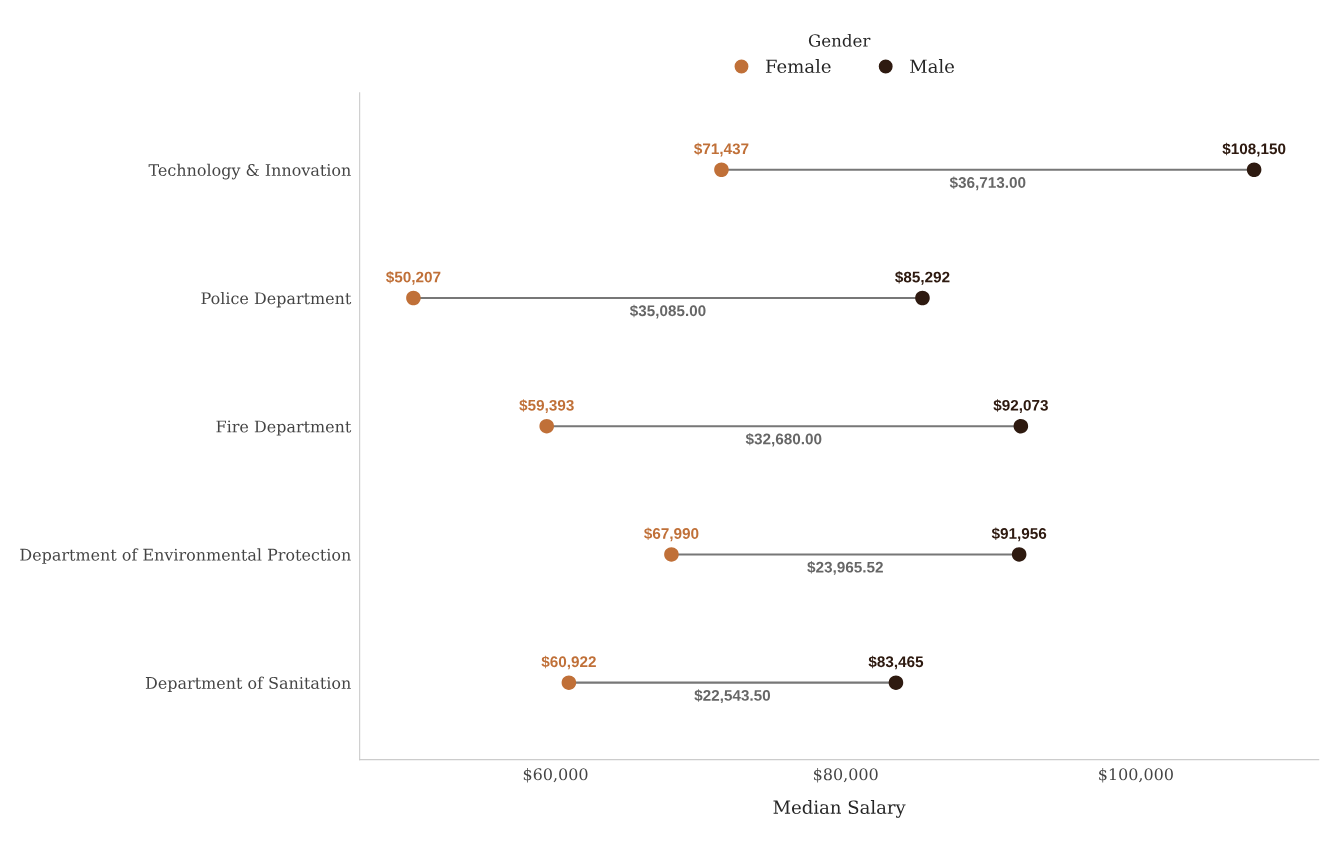 This screenshot has height=844, width=1332. What do you see at coordinates (1020, 406) in the screenshot?
I see `data-label: $92,073` at bounding box center [1020, 406].